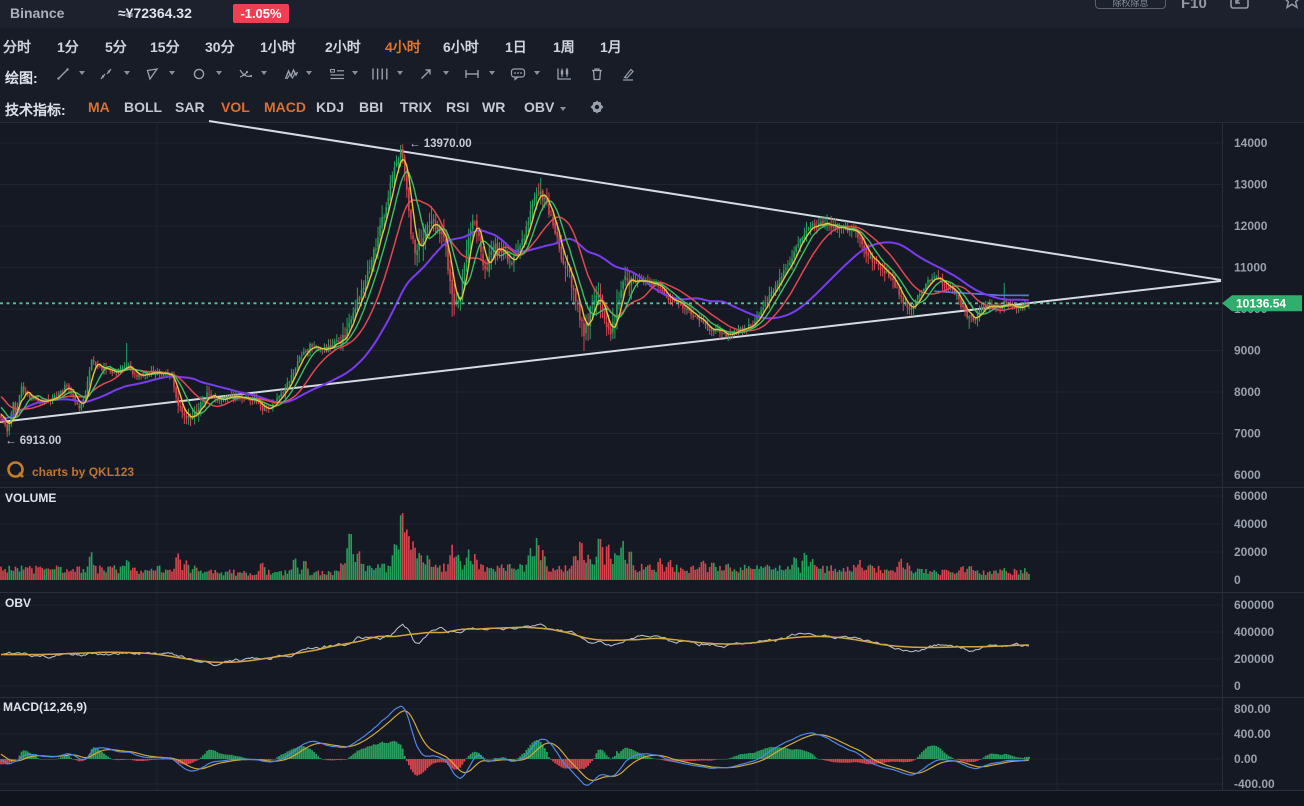 This screenshot has height=806, width=1304. What do you see at coordinates (1251, 226) in the screenshot?
I see `svg-text: 12000` at bounding box center [1251, 226].